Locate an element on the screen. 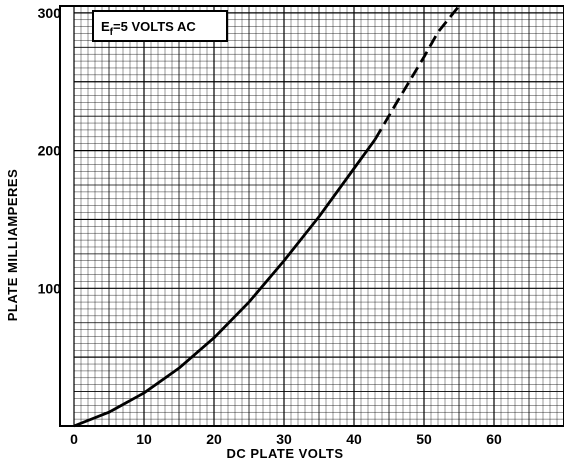 The image size is (564, 462). annotation-subscript: f is located at coordinates (112, 32).